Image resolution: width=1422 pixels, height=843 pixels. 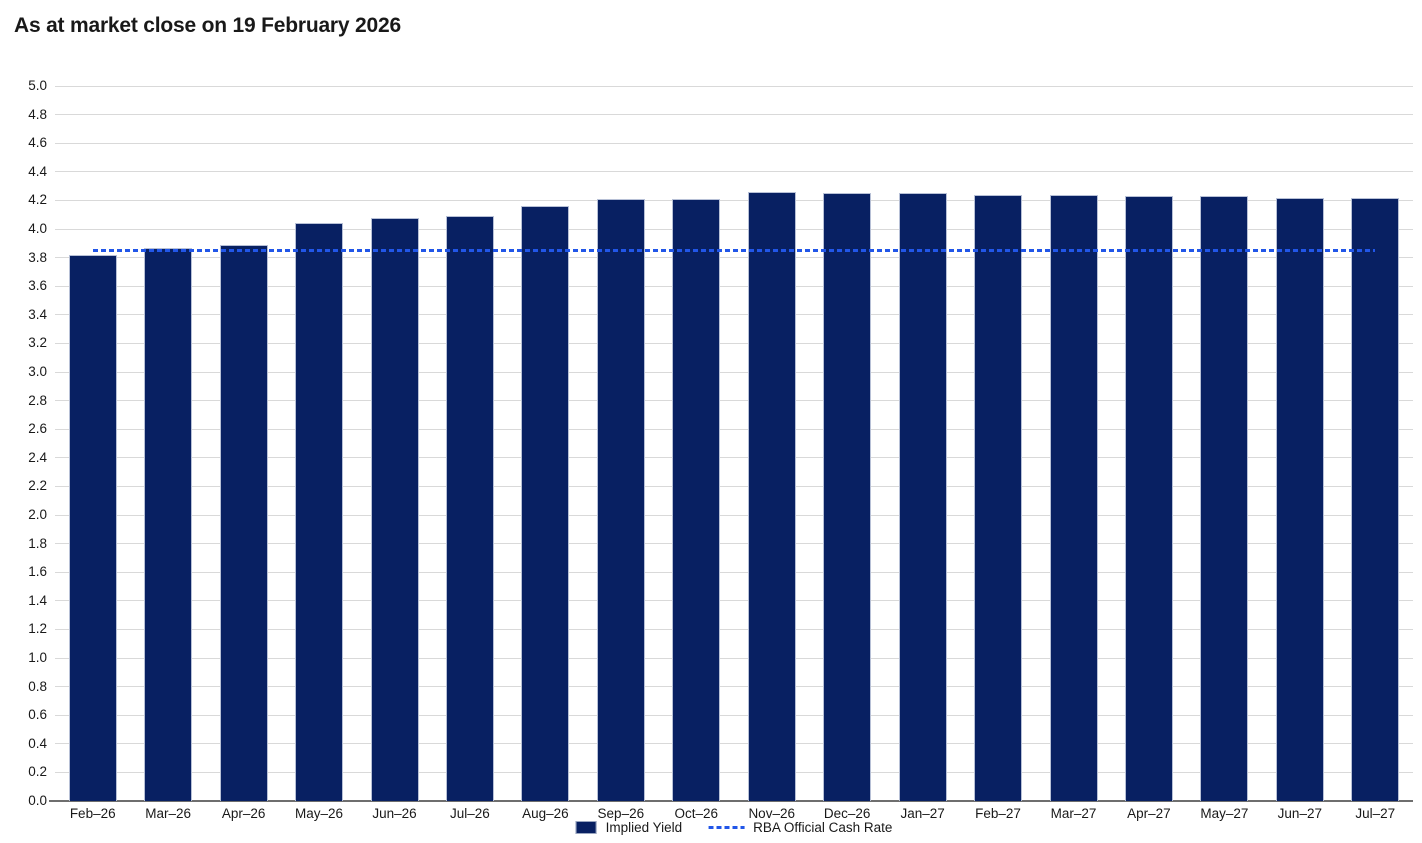 I want to click on y-axis-tick-label: 1.4, so click(x=37, y=600).